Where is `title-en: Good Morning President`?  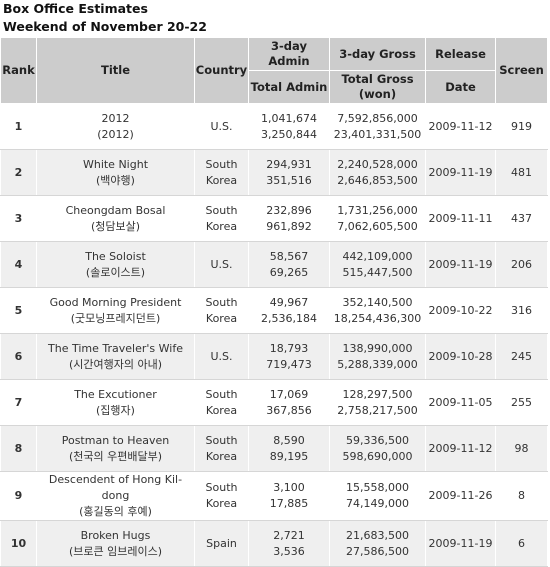
title-en: Good Morning President is located at coordinates (115, 302).